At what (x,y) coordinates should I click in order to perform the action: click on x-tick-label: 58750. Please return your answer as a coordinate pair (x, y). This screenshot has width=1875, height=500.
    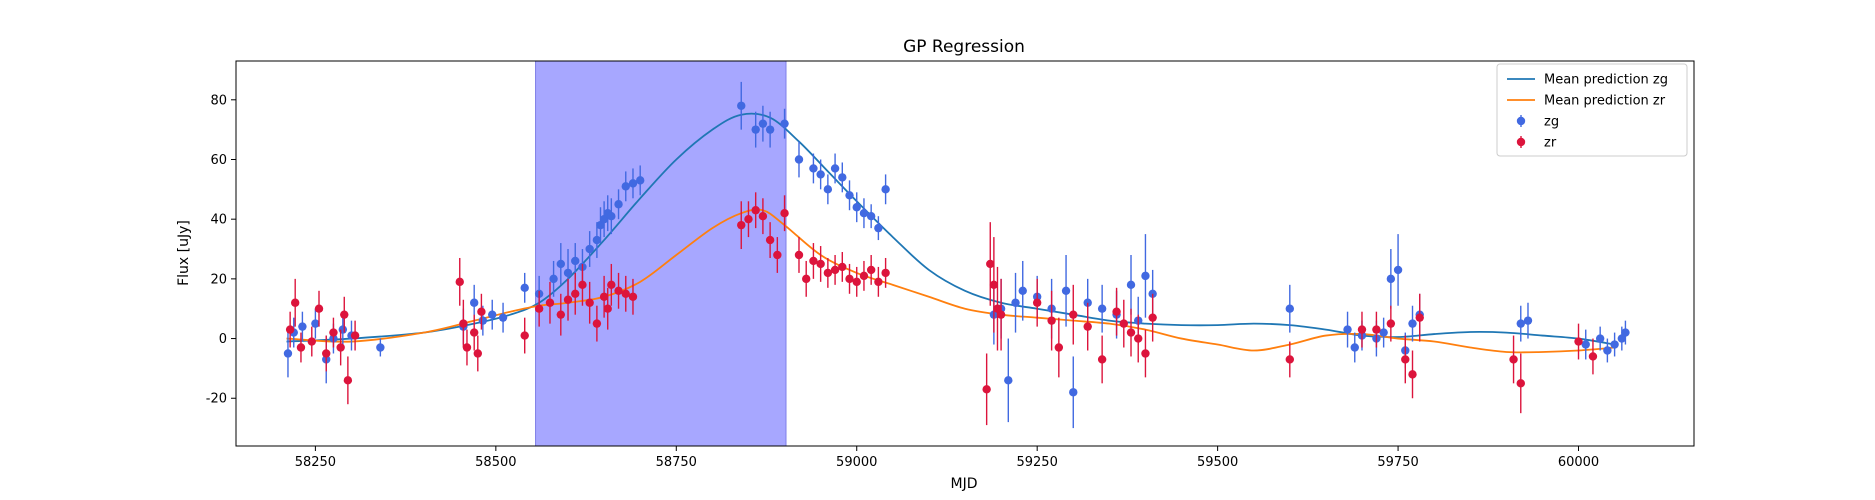
    Looking at the image, I should click on (676, 462).